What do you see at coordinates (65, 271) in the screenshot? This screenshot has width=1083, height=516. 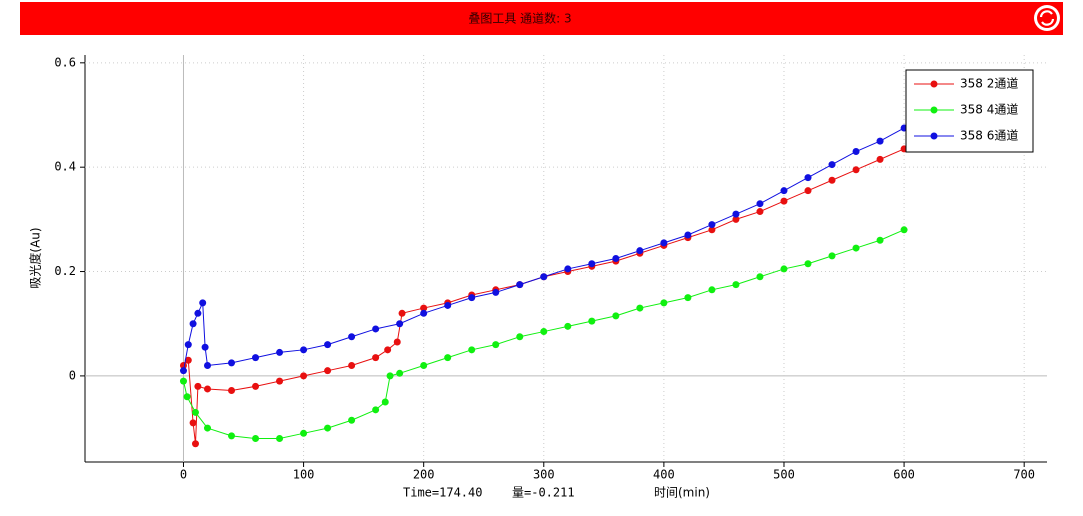 I see `y-tick-label: 0.2` at bounding box center [65, 271].